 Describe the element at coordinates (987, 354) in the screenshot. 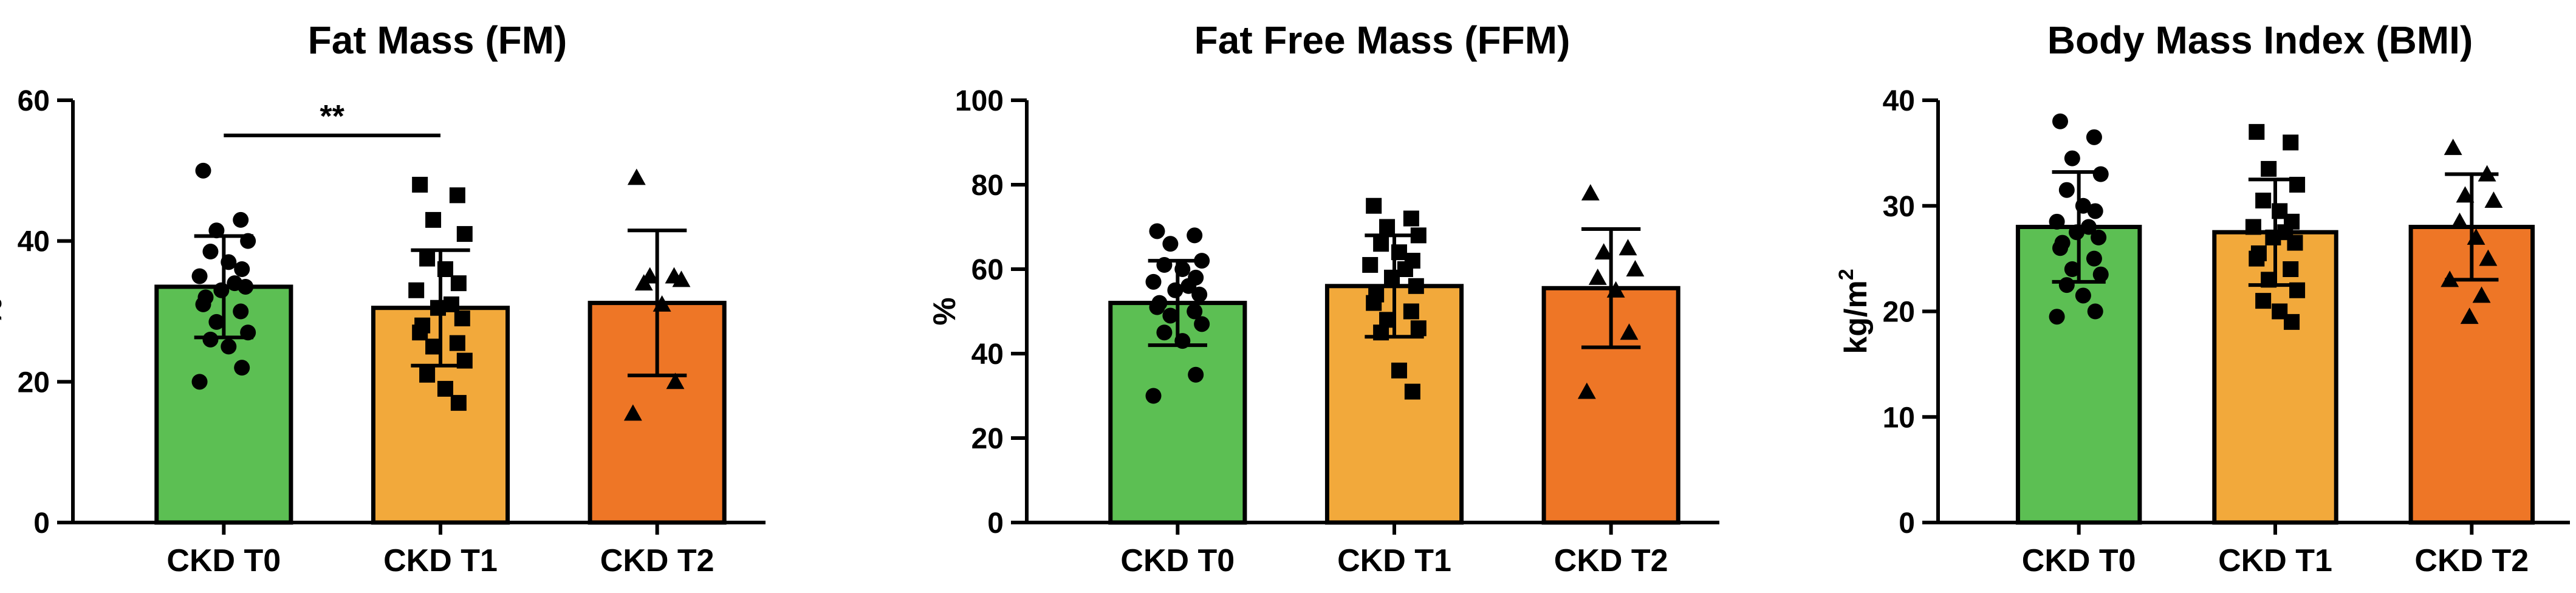

I see `y-tick-label: 40` at that location.